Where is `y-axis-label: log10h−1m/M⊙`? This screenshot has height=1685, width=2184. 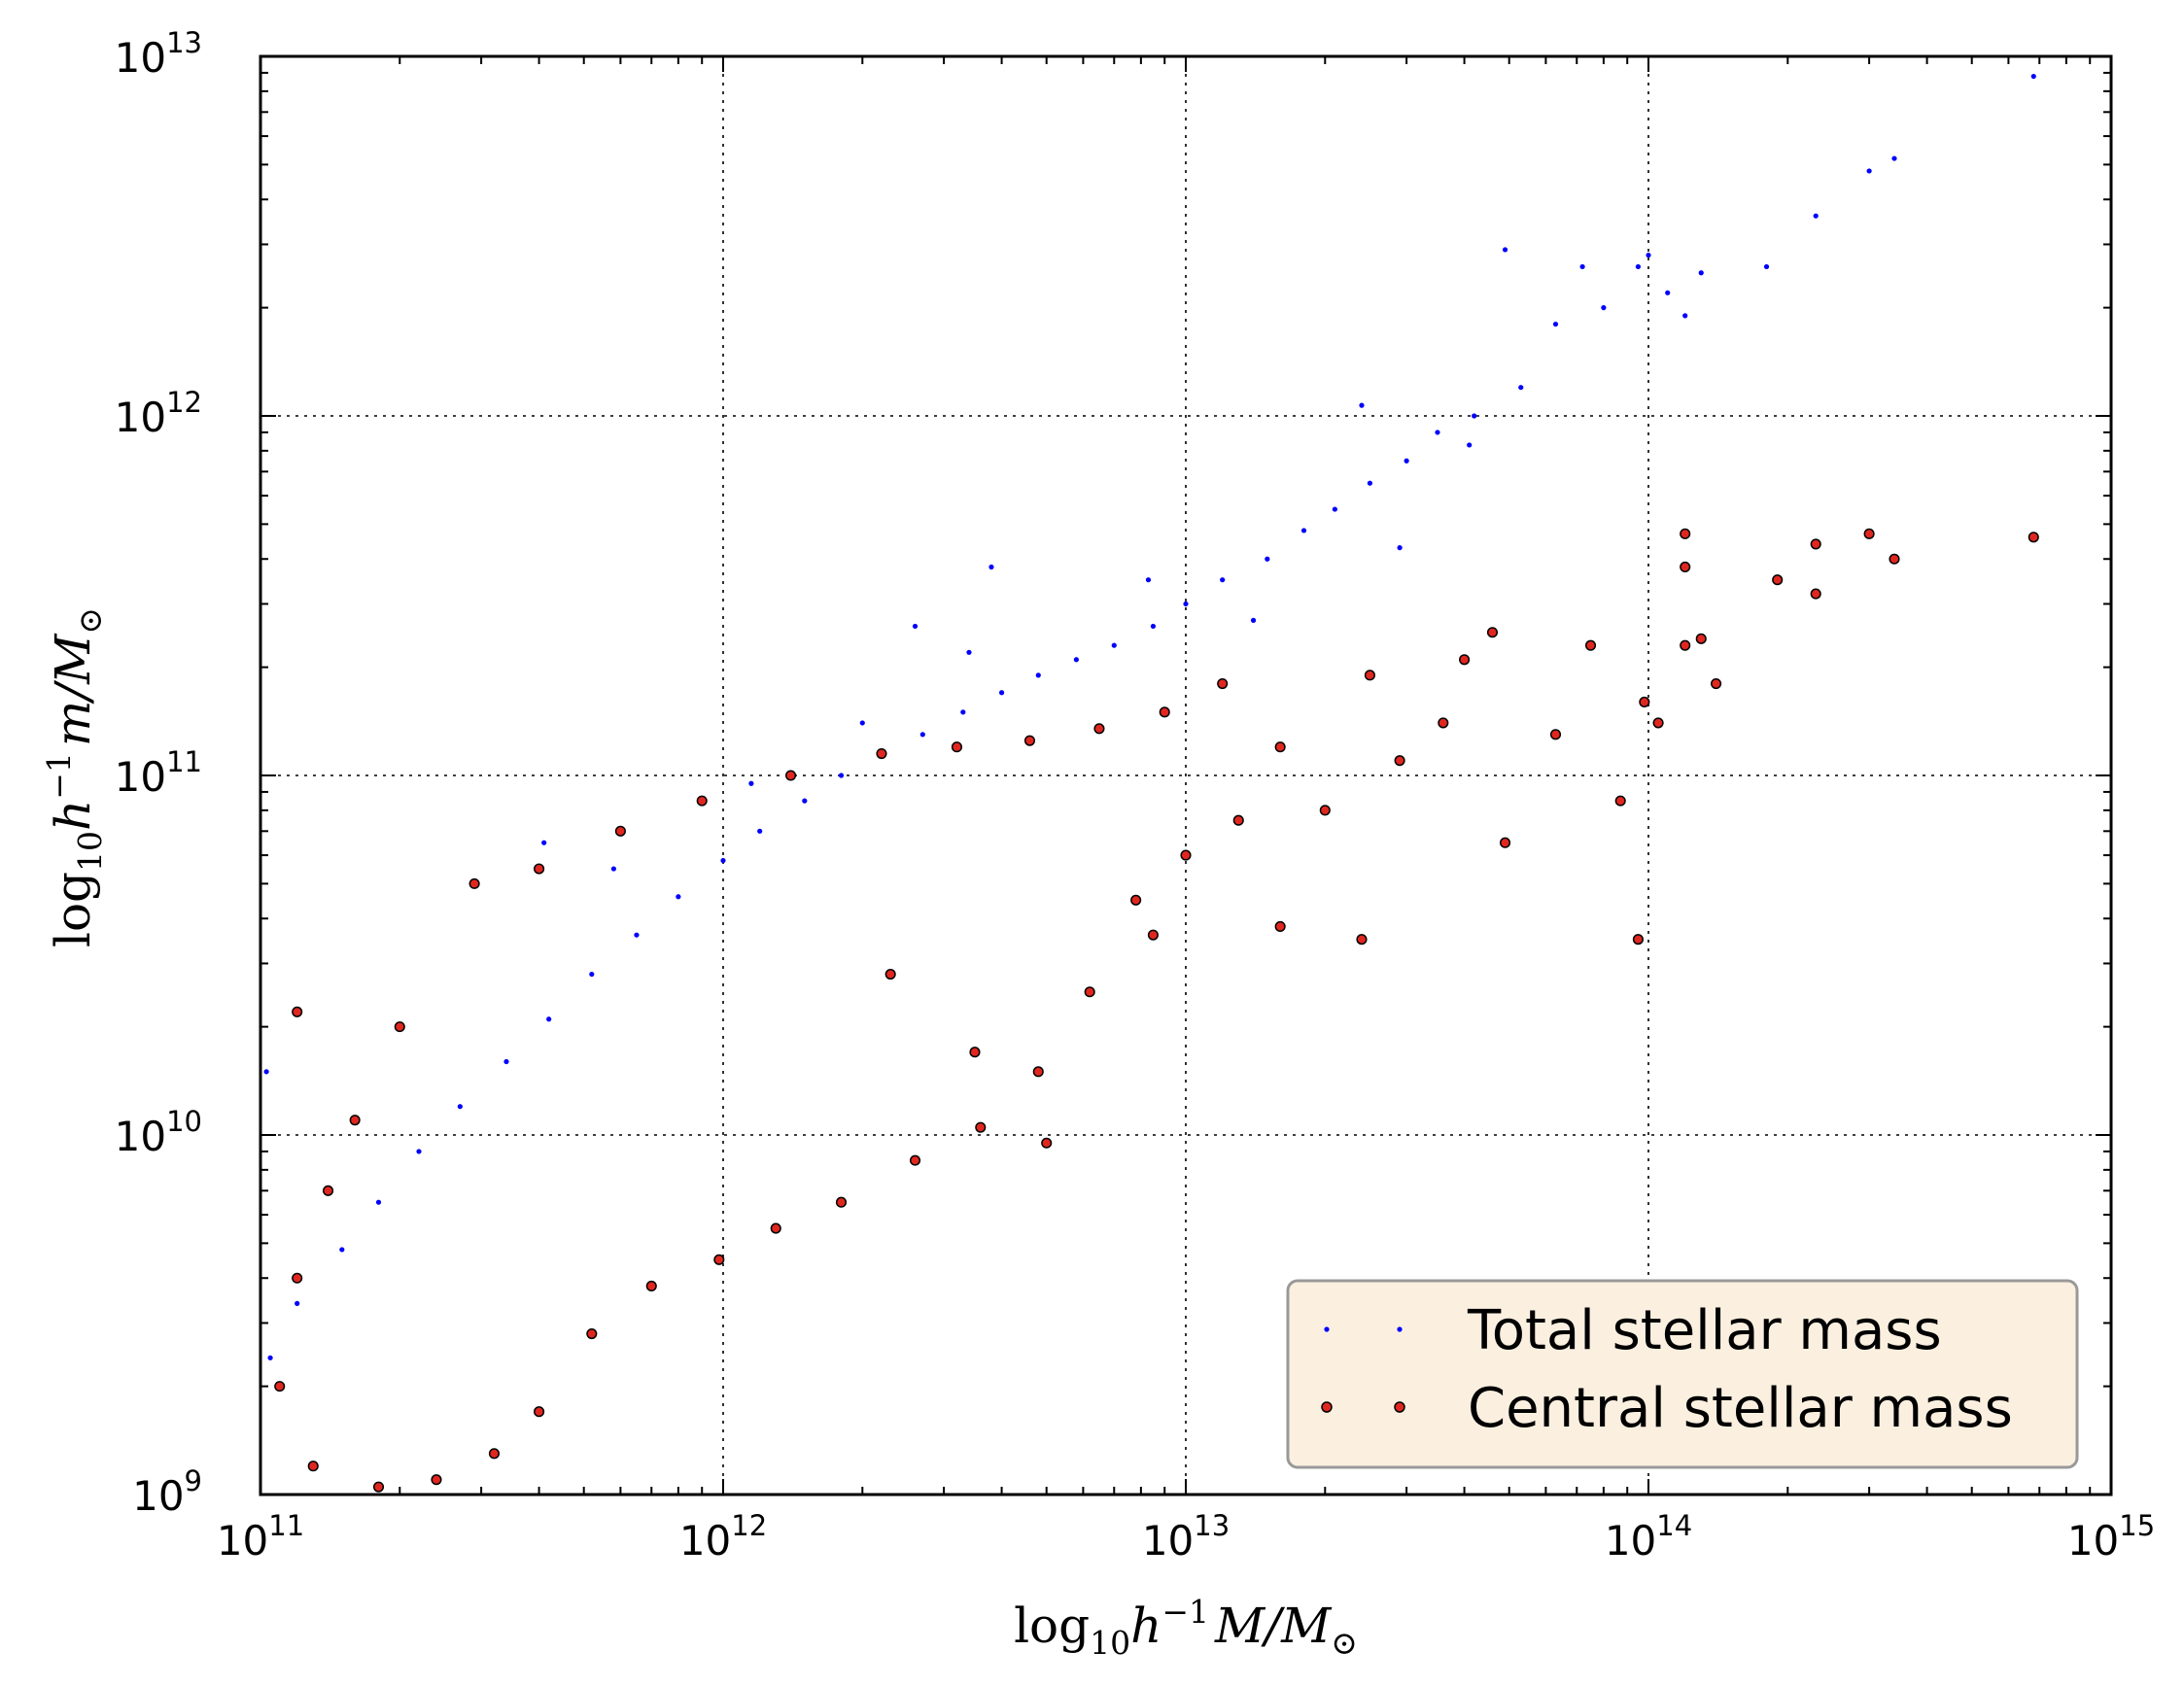 y-axis-label: log10h−1m/M⊙ is located at coordinates (74, 777).